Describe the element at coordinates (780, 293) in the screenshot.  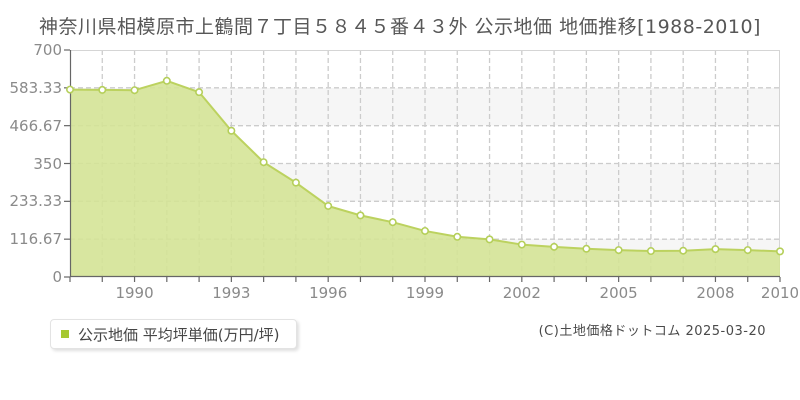
I see `x-axis-label: 2010` at that location.